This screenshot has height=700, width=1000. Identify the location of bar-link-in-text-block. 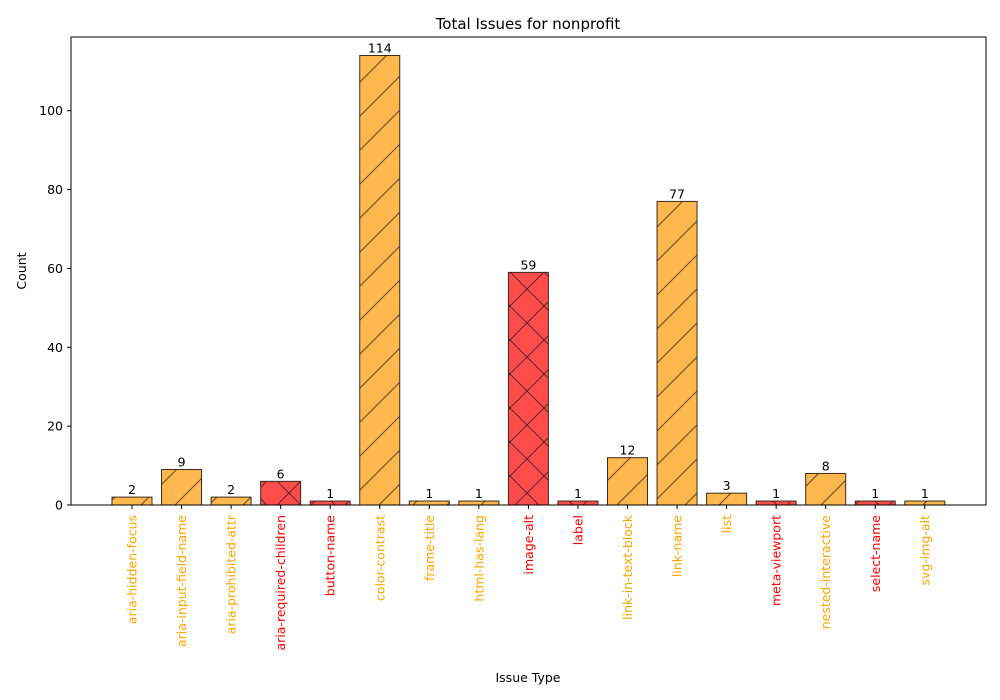
(627, 481).